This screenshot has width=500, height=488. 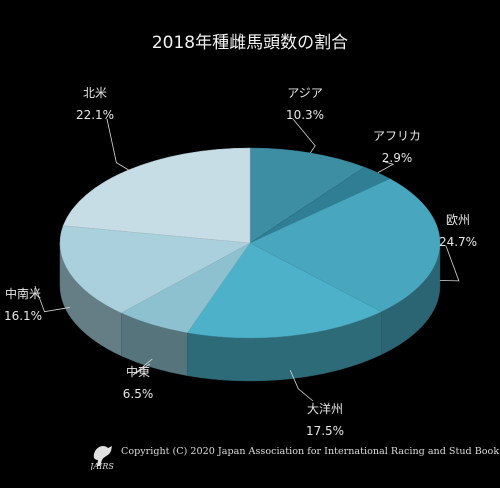 I want to click on logo-text: JAIRS, so click(x=101, y=466).